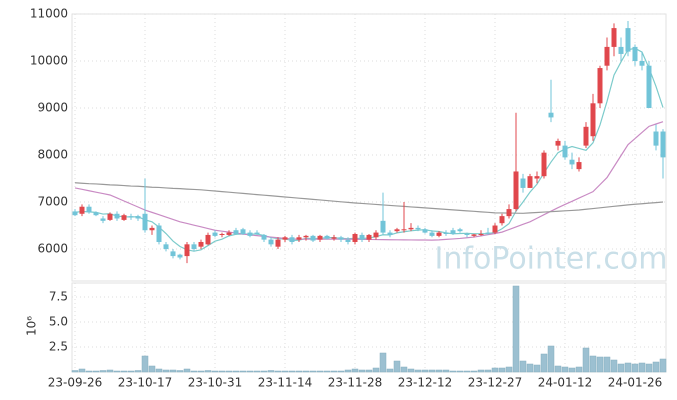 The width and height of the screenshot is (677, 400). What do you see at coordinates (495, 383) in the screenshot?
I see `x-tick-label: 23-12-27` at bounding box center [495, 383].